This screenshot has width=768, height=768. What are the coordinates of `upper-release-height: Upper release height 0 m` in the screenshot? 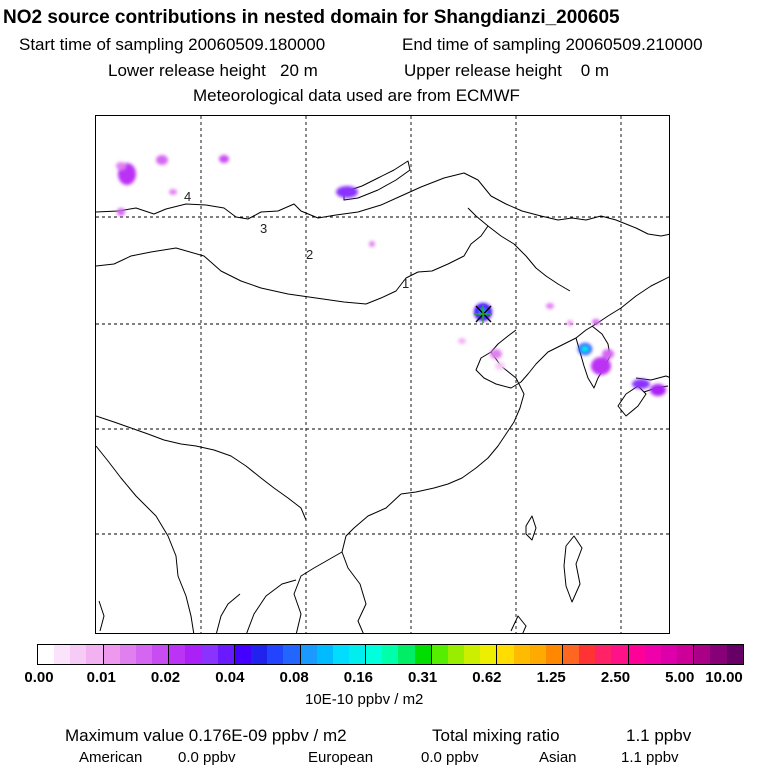 It's located at (507, 70).